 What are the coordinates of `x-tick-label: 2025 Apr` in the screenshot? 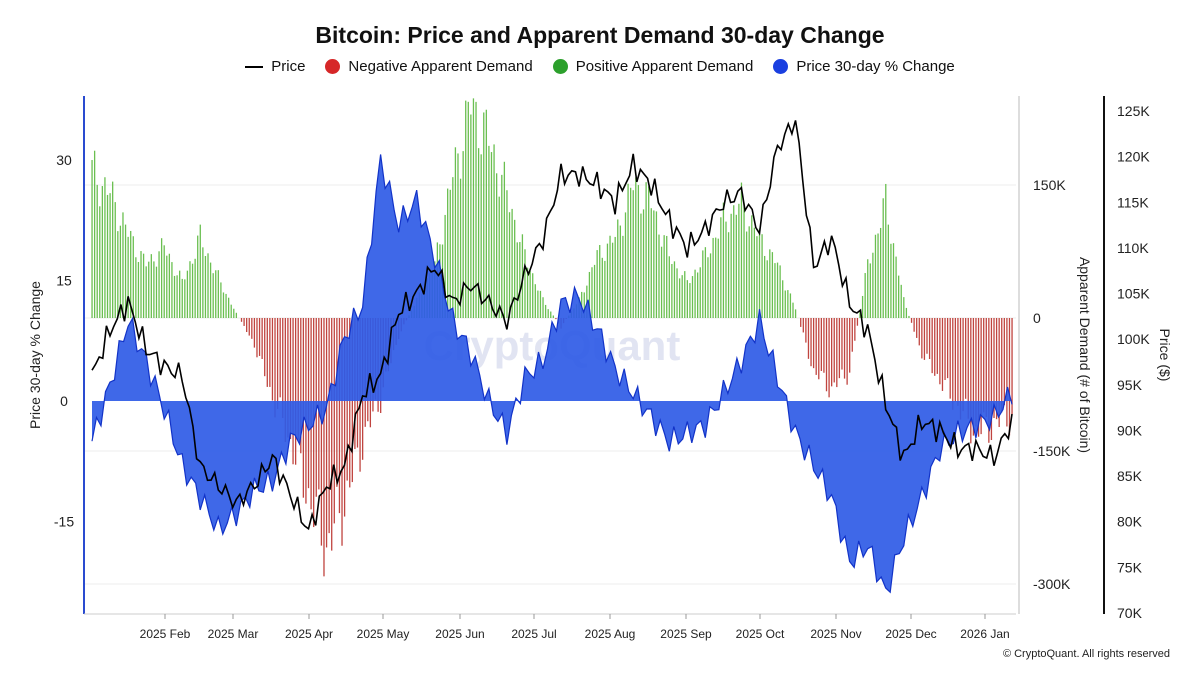 It's located at (309, 634).